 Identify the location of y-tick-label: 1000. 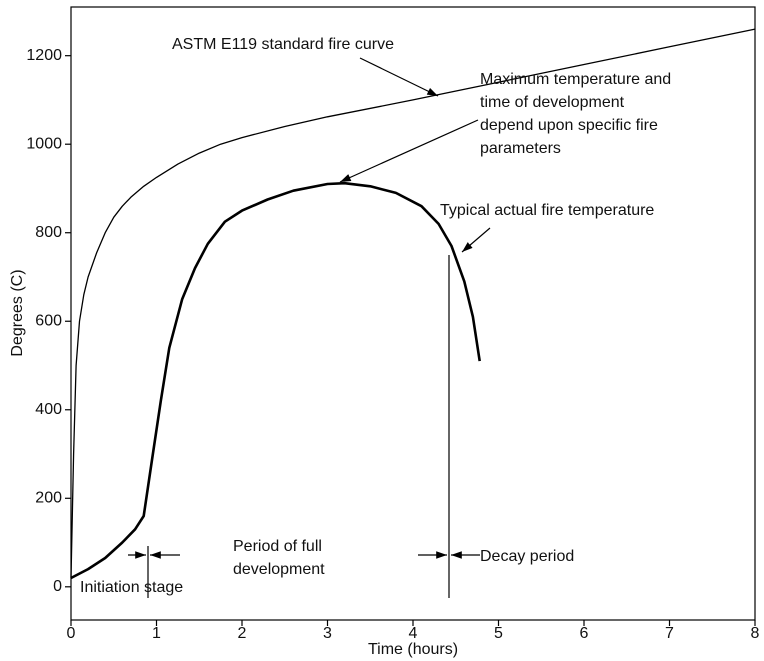
(44, 143).